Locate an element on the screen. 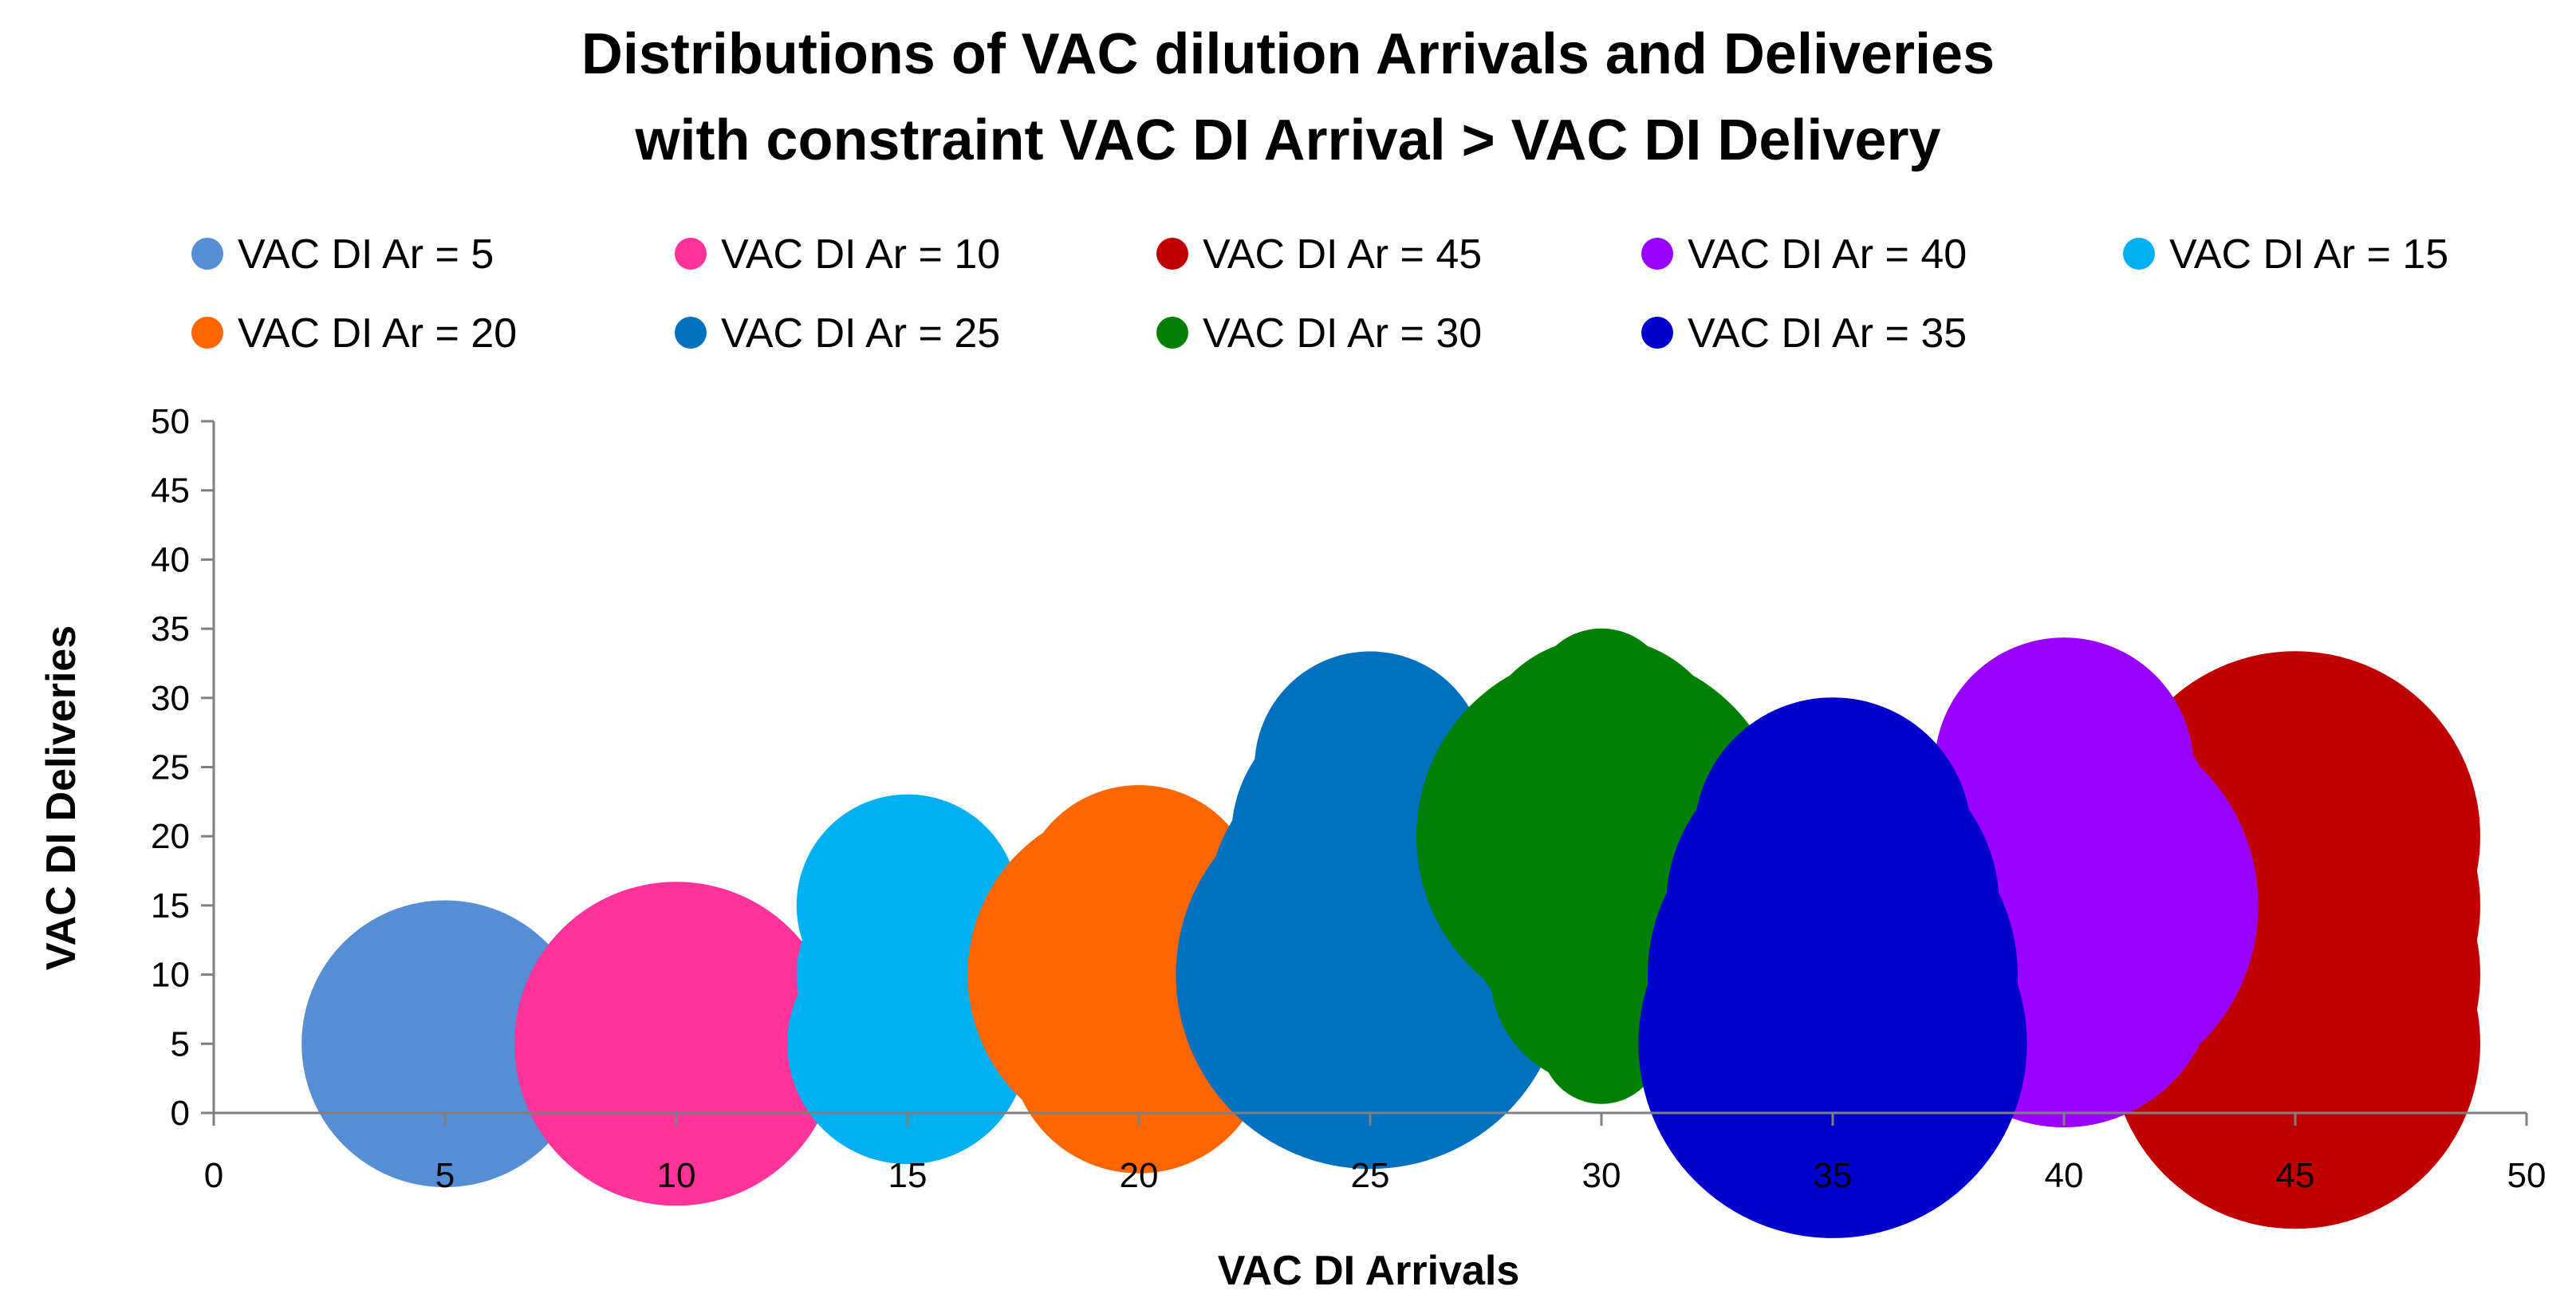 This screenshot has height=1306, width=2576. y-tick-label: 10 is located at coordinates (170, 975).